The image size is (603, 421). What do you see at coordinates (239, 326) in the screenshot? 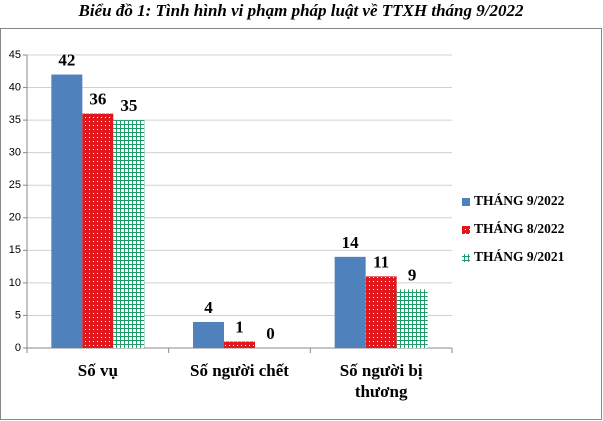
I see `value-label: 1` at bounding box center [239, 326].